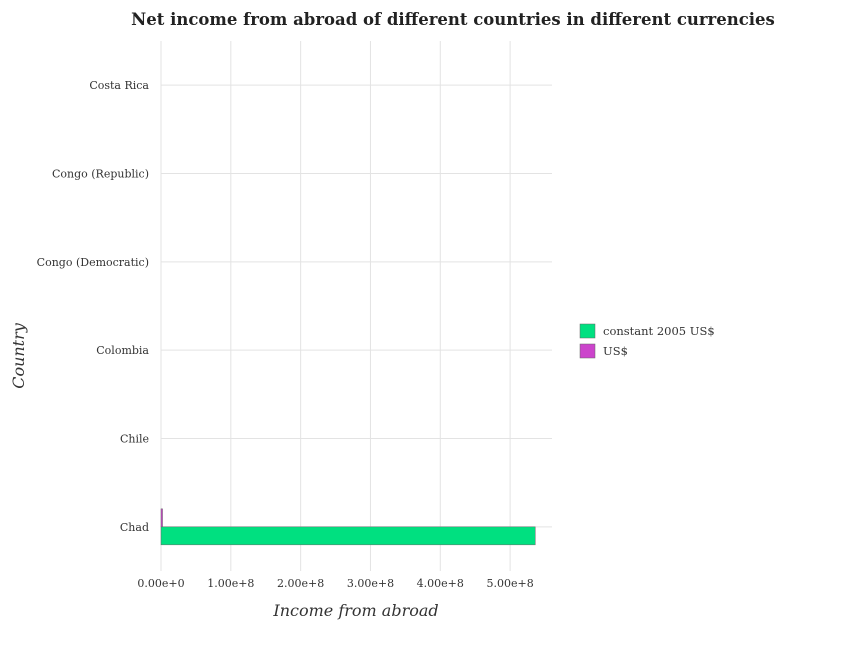 The image size is (867, 654). What do you see at coordinates (647, 341) in the screenshot?
I see `legend: constant 2005 US$ US$` at bounding box center [647, 341].